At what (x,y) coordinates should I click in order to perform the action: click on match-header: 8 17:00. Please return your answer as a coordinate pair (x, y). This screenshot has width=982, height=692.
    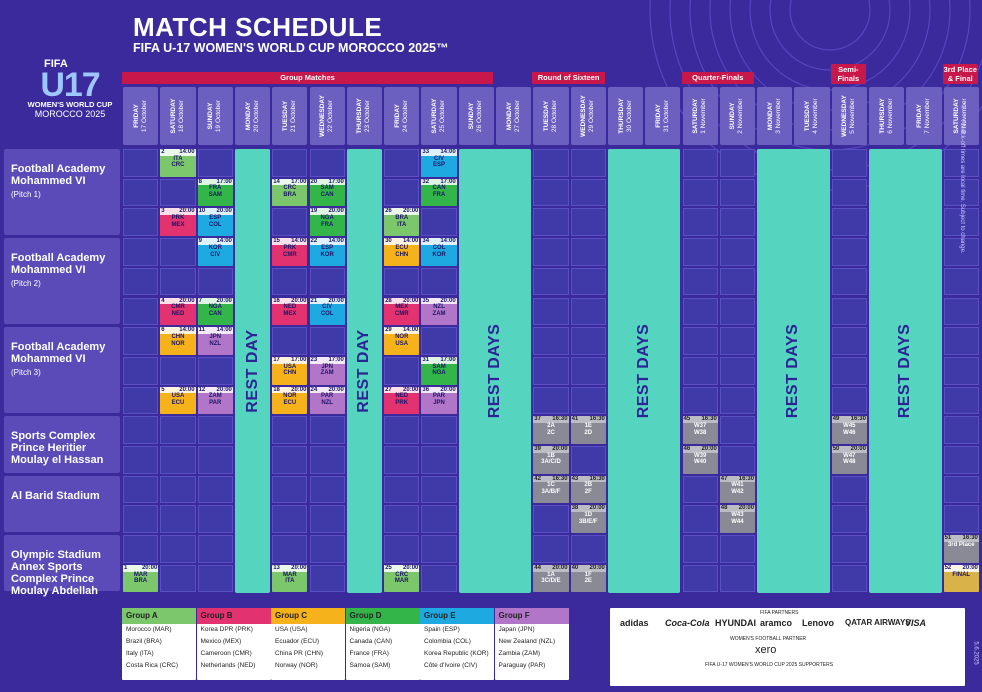
    Looking at the image, I should click on (215, 182).